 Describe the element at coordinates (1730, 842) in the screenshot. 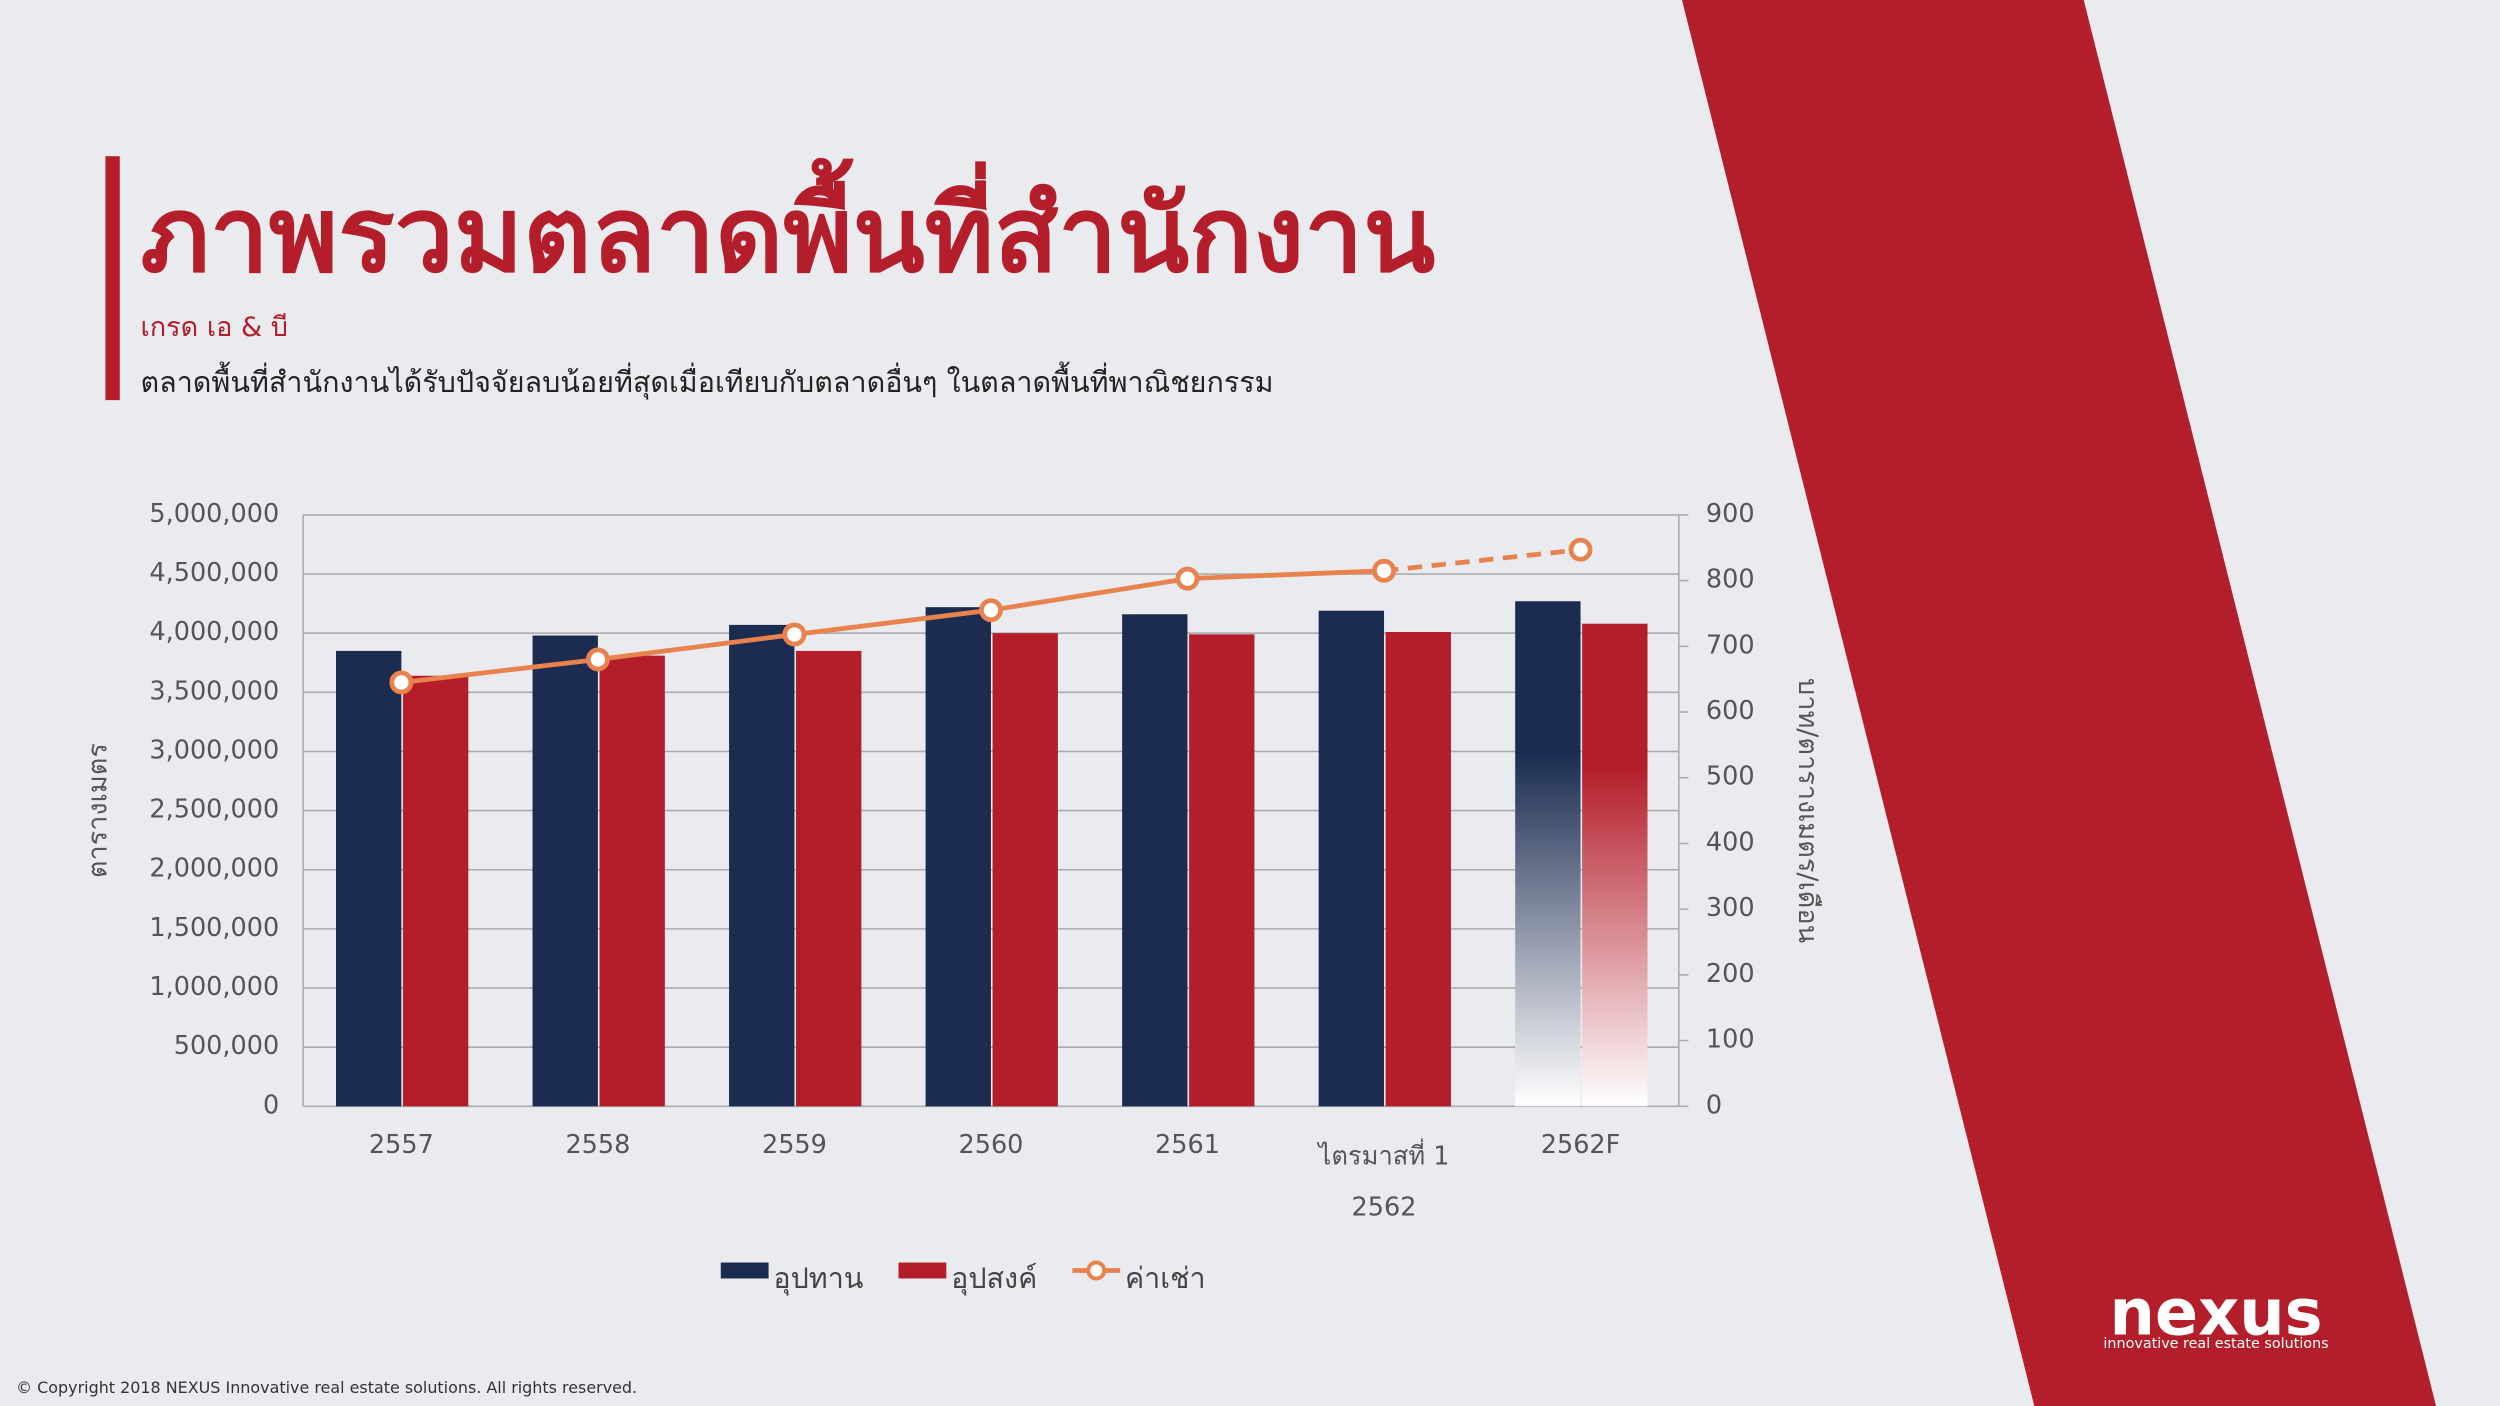

I see `y2-tick-label: 400` at that location.